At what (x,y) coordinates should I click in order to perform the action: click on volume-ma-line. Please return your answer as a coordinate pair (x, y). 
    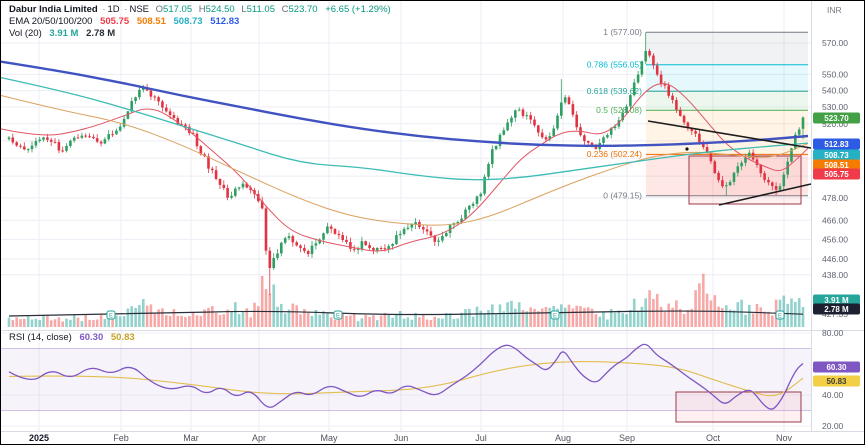
    Looking at the image, I should click on (406, 313).